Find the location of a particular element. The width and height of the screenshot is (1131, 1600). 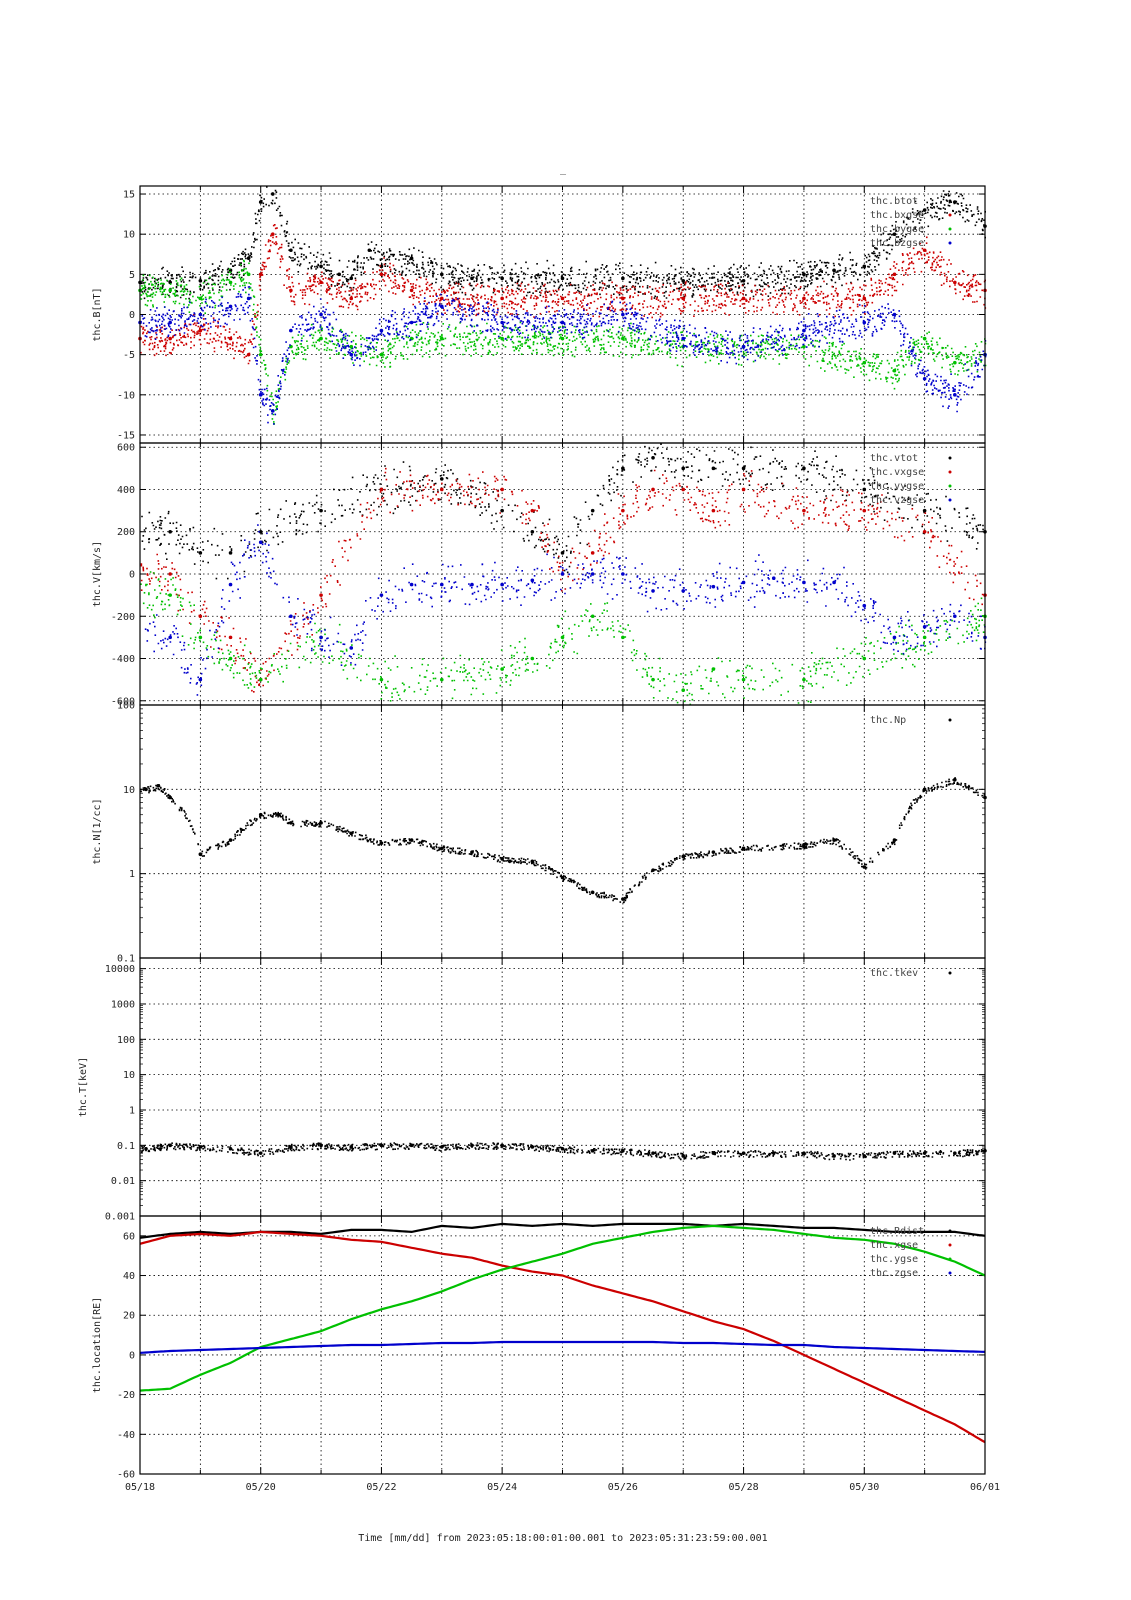

xtick-label: 05/18 is located at coordinates (140, 1487).